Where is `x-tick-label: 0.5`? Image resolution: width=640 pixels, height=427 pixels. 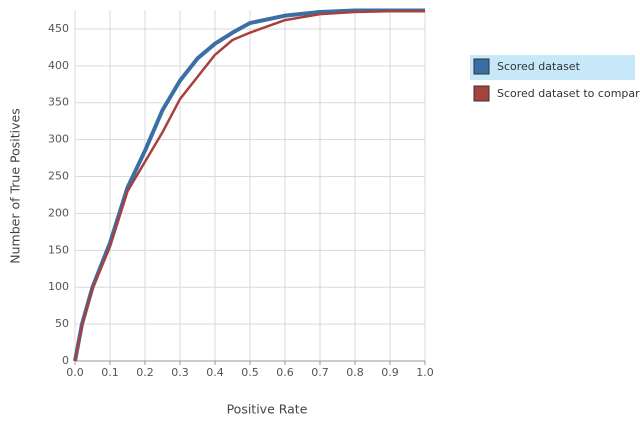 x-tick-label: 0.5 is located at coordinates (250, 372).